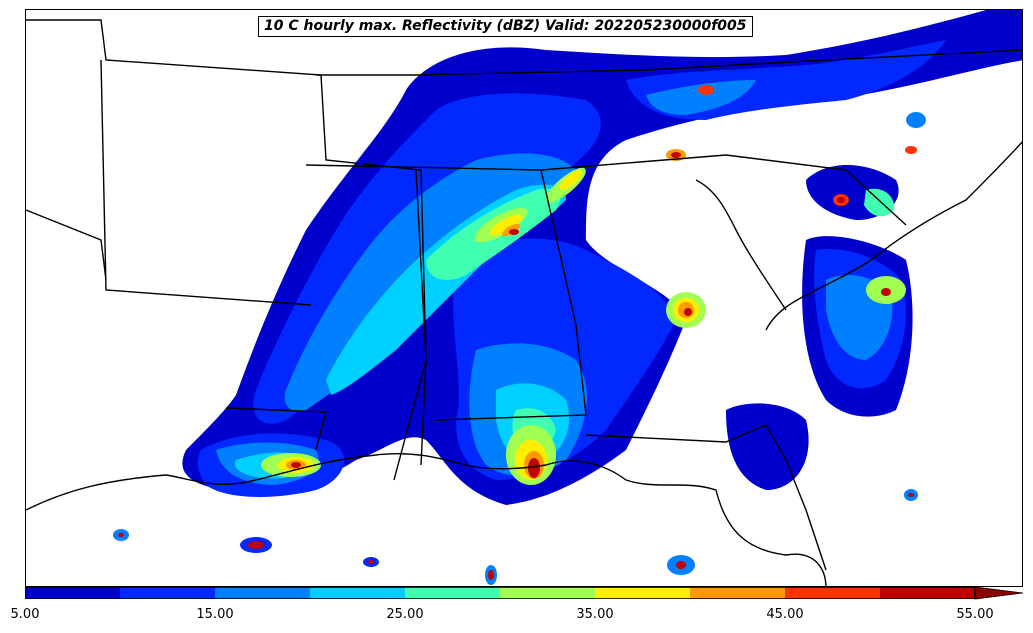  Describe the element at coordinates (975, 614) in the screenshot. I see `colorbar-tick-label: 55.00` at that location.